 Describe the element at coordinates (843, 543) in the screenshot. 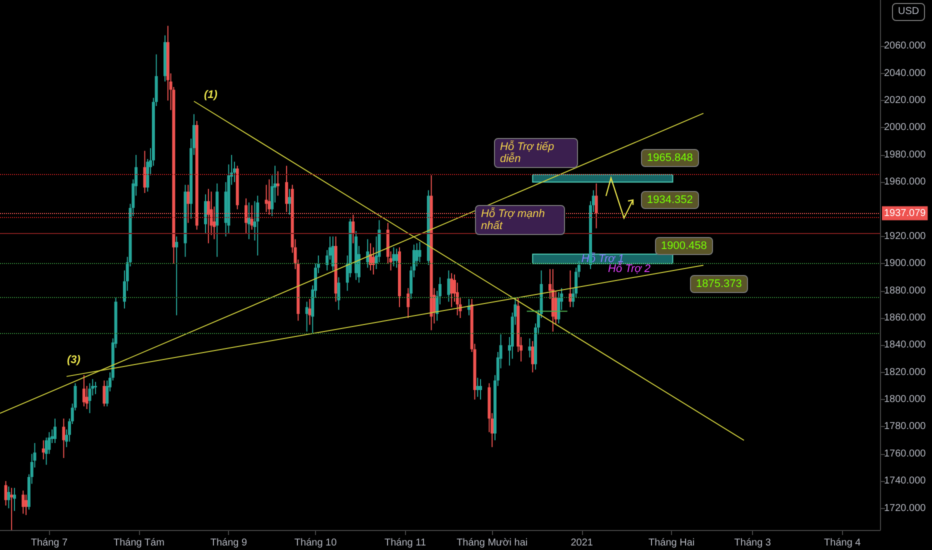

I see `x-tick-label: Tháng 4` at that location.